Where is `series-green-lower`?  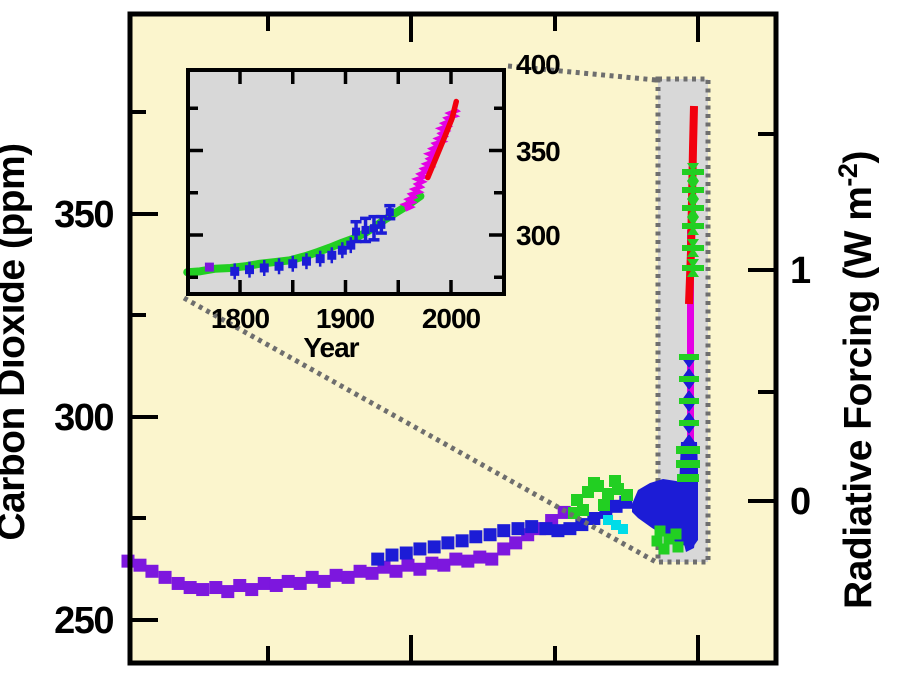 series-green-lower is located at coordinates (667, 540).